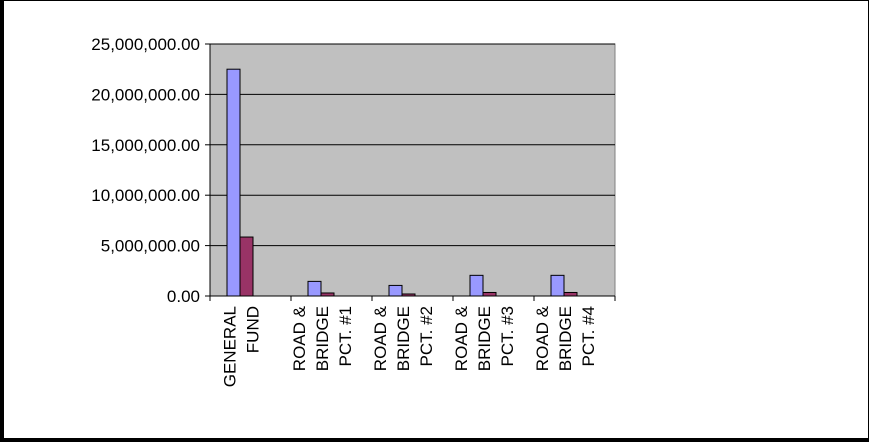 The image size is (871, 444). I want to click on x-tick-label: FUND, so click(253, 329).